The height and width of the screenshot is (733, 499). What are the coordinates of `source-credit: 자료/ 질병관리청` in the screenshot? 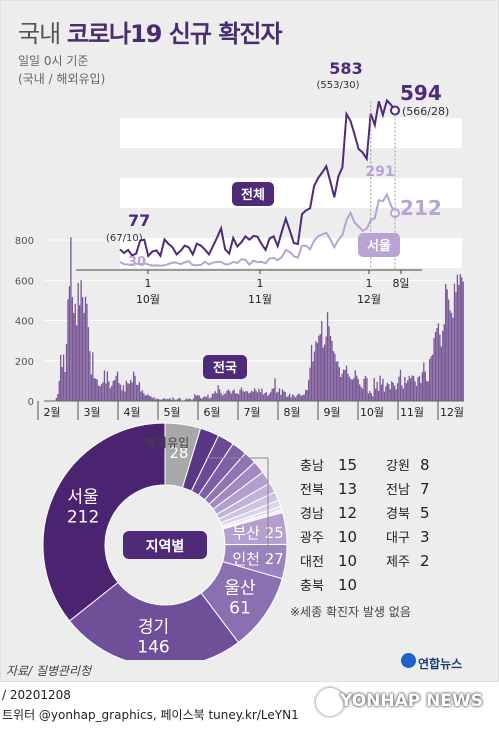 It's located at (49, 671).